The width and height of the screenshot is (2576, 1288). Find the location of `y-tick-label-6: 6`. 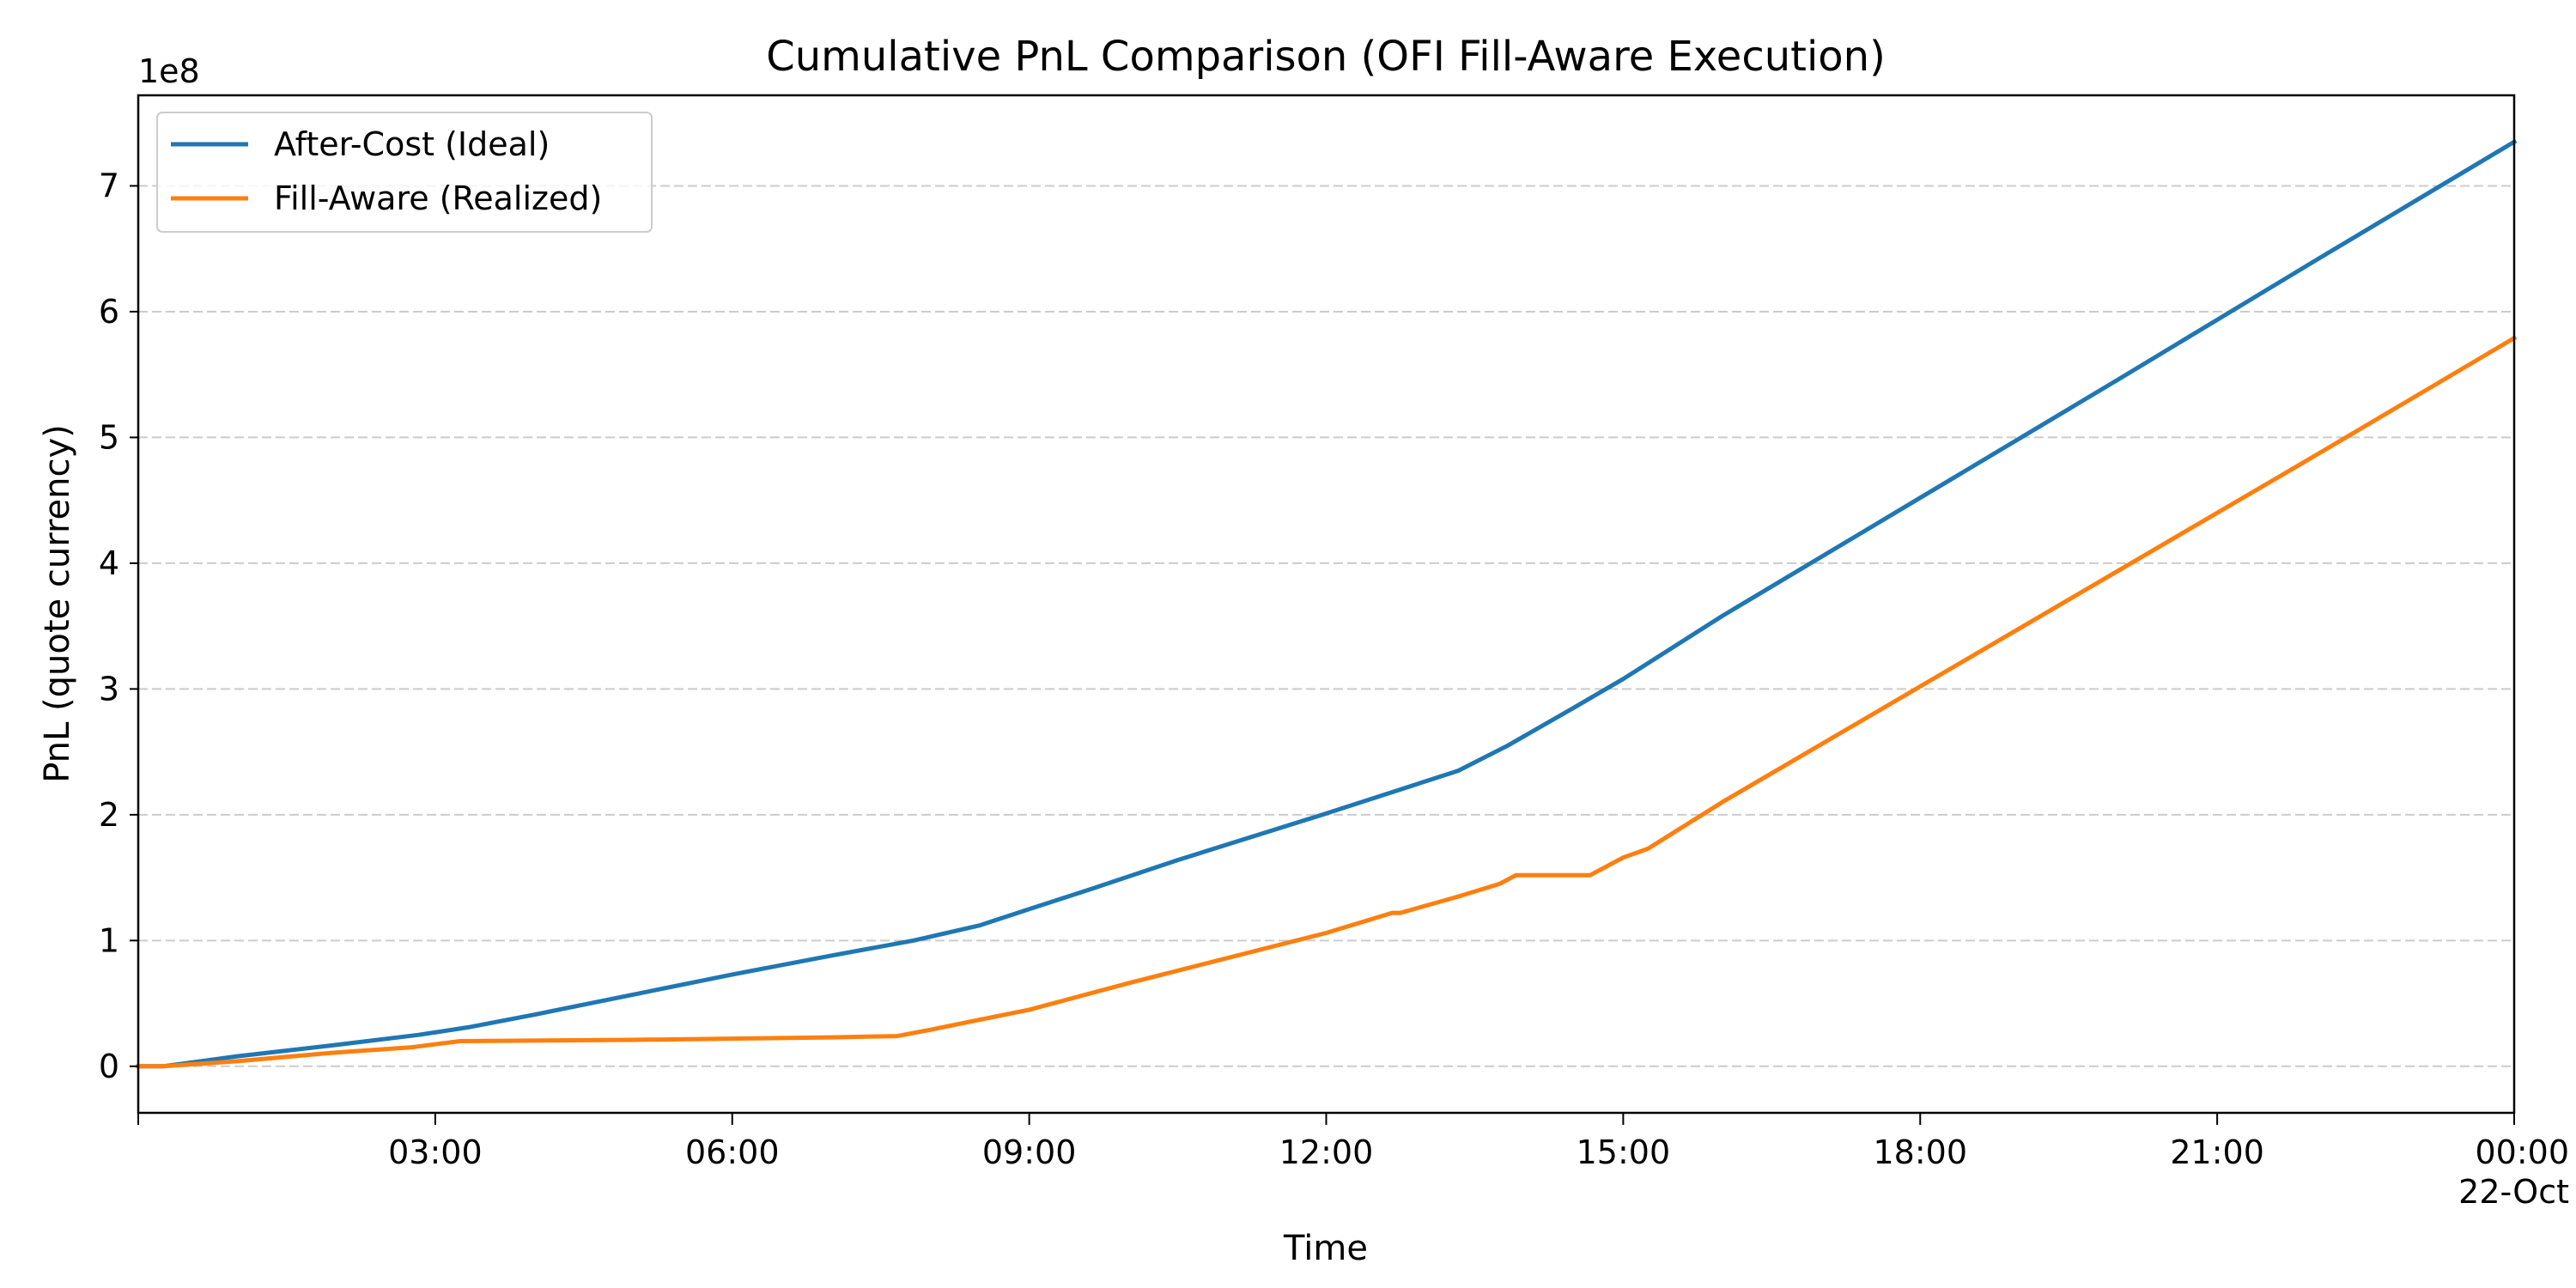

y-tick-label-6: 6 is located at coordinates (109, 312).